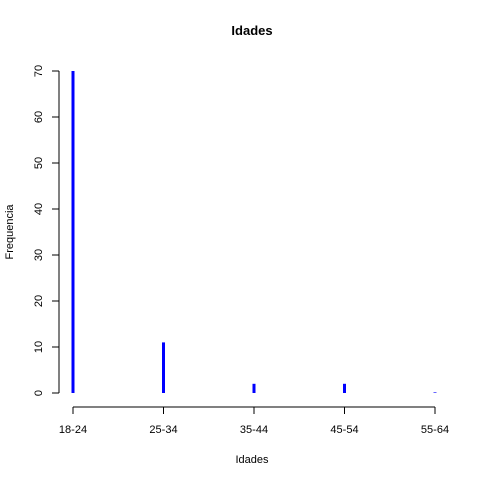 This screenshot has width=480, height=480. I want to click on x-tick-label: 35-44, so click(254, 430).